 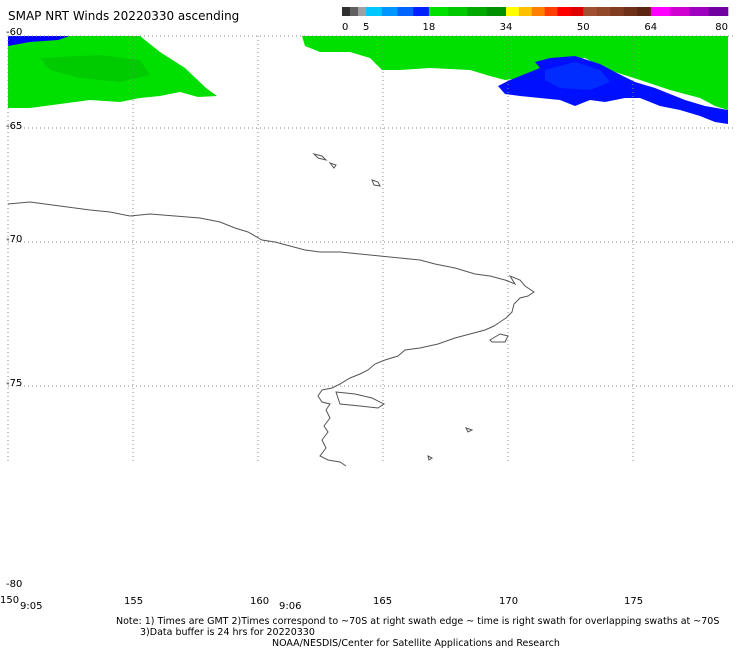 I want to click on map-title: SMAP NRT Winds 20220330 ascending, so click(x=124, y=16).